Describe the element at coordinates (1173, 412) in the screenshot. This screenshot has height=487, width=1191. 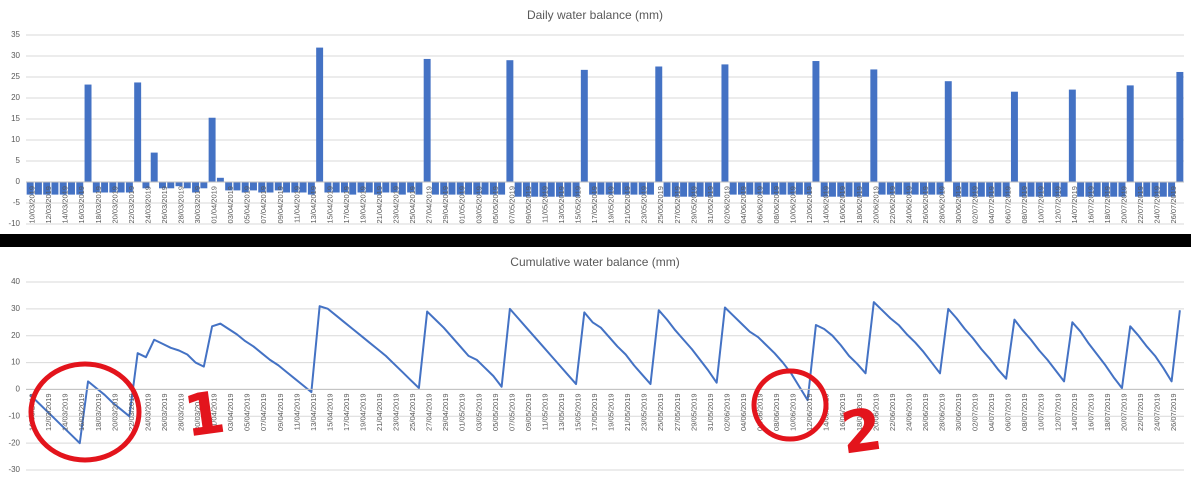
I see `x-tick-label: 26/07/2019` at that location.